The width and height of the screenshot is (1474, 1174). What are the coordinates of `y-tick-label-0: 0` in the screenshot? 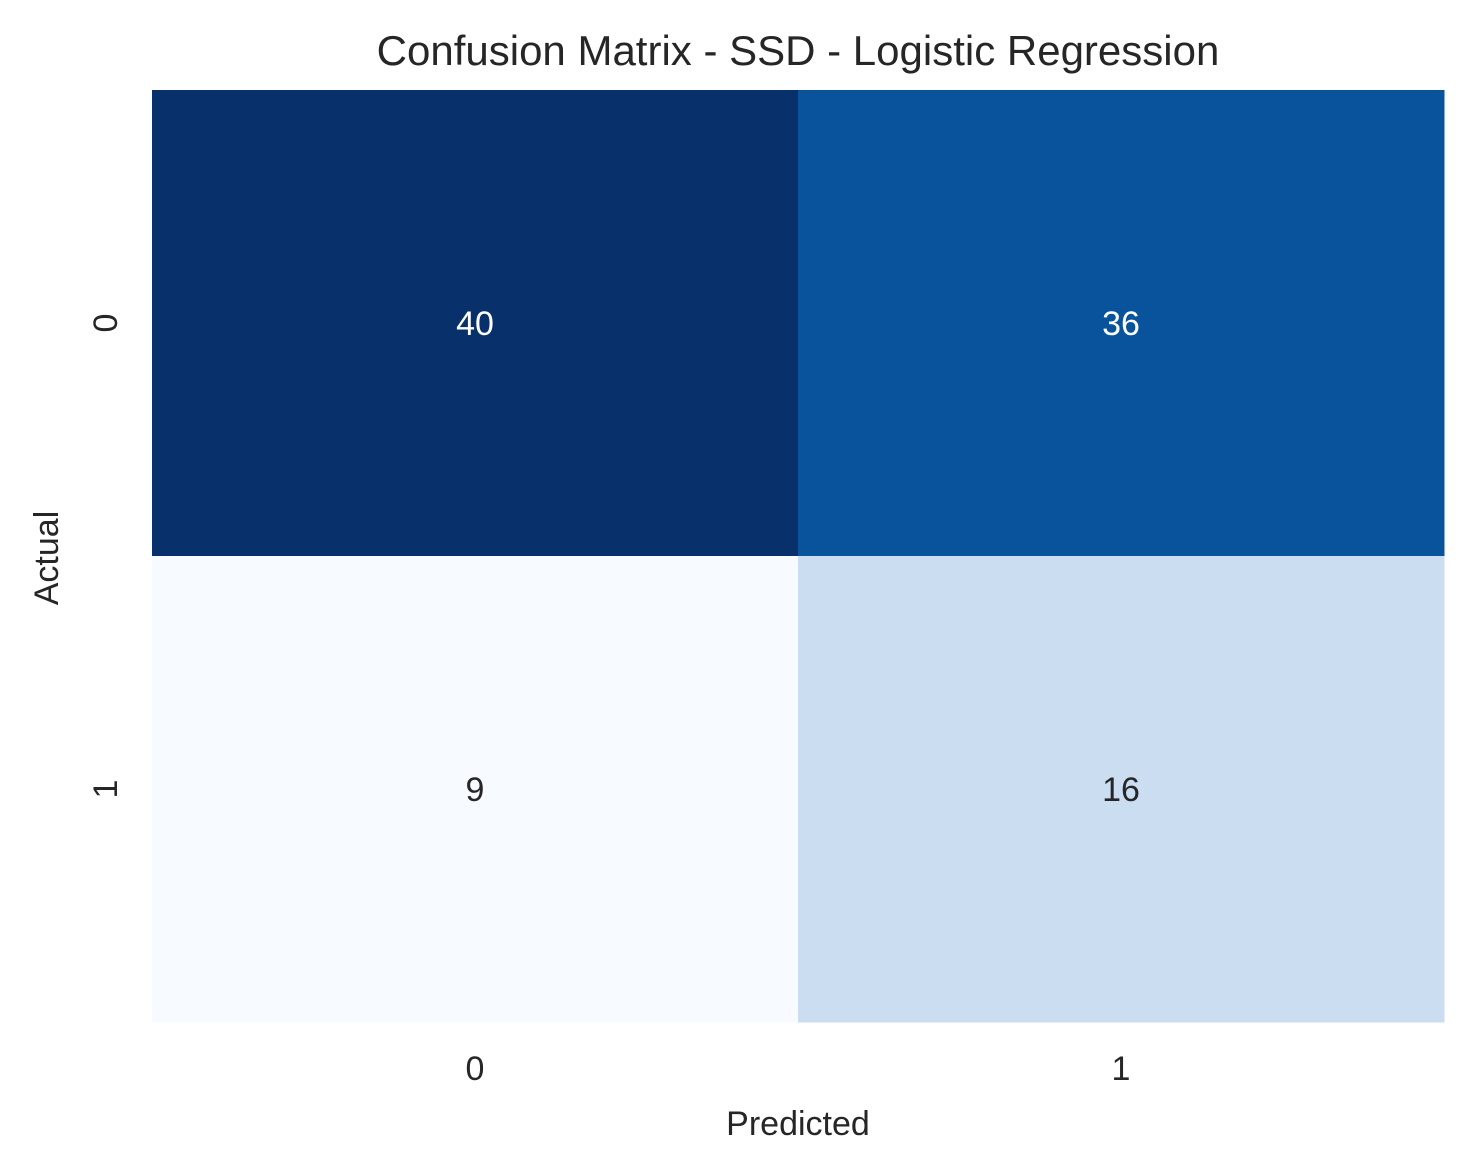 It's located at (106, 323).